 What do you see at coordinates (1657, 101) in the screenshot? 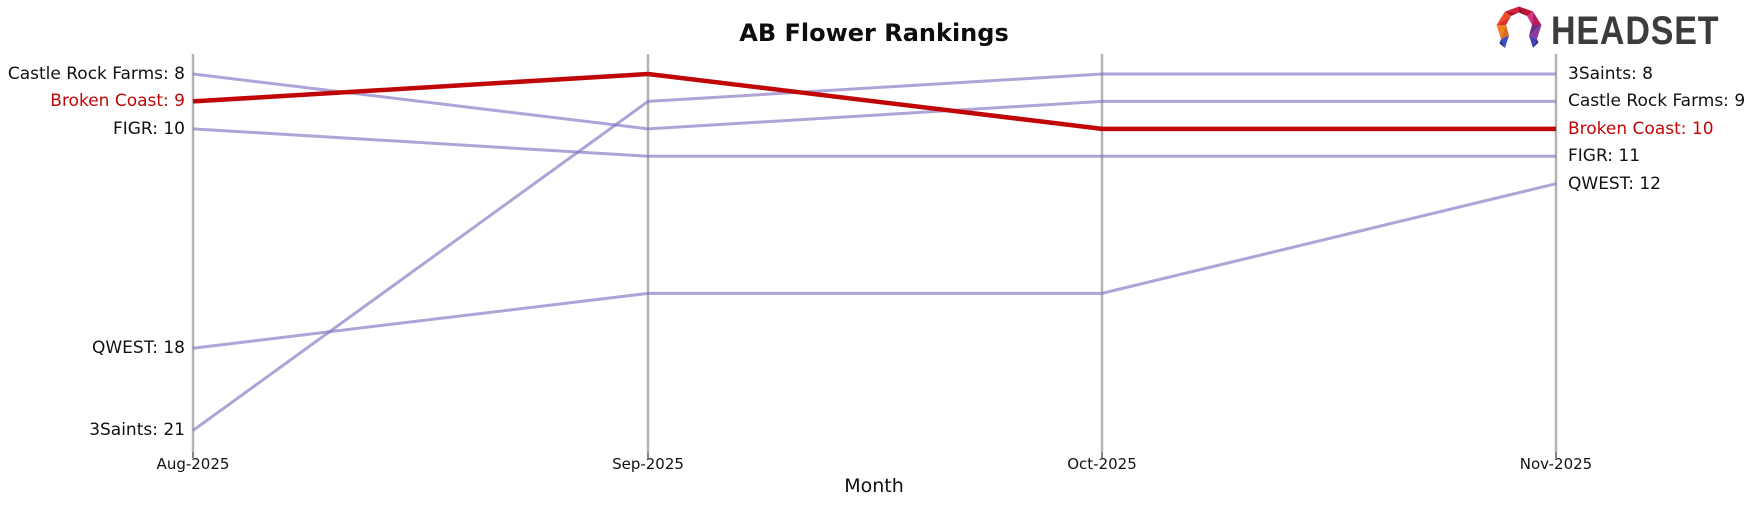
I see `right-series-label: Castle Rock Farms: 9` at bounding box center [1657, 101].